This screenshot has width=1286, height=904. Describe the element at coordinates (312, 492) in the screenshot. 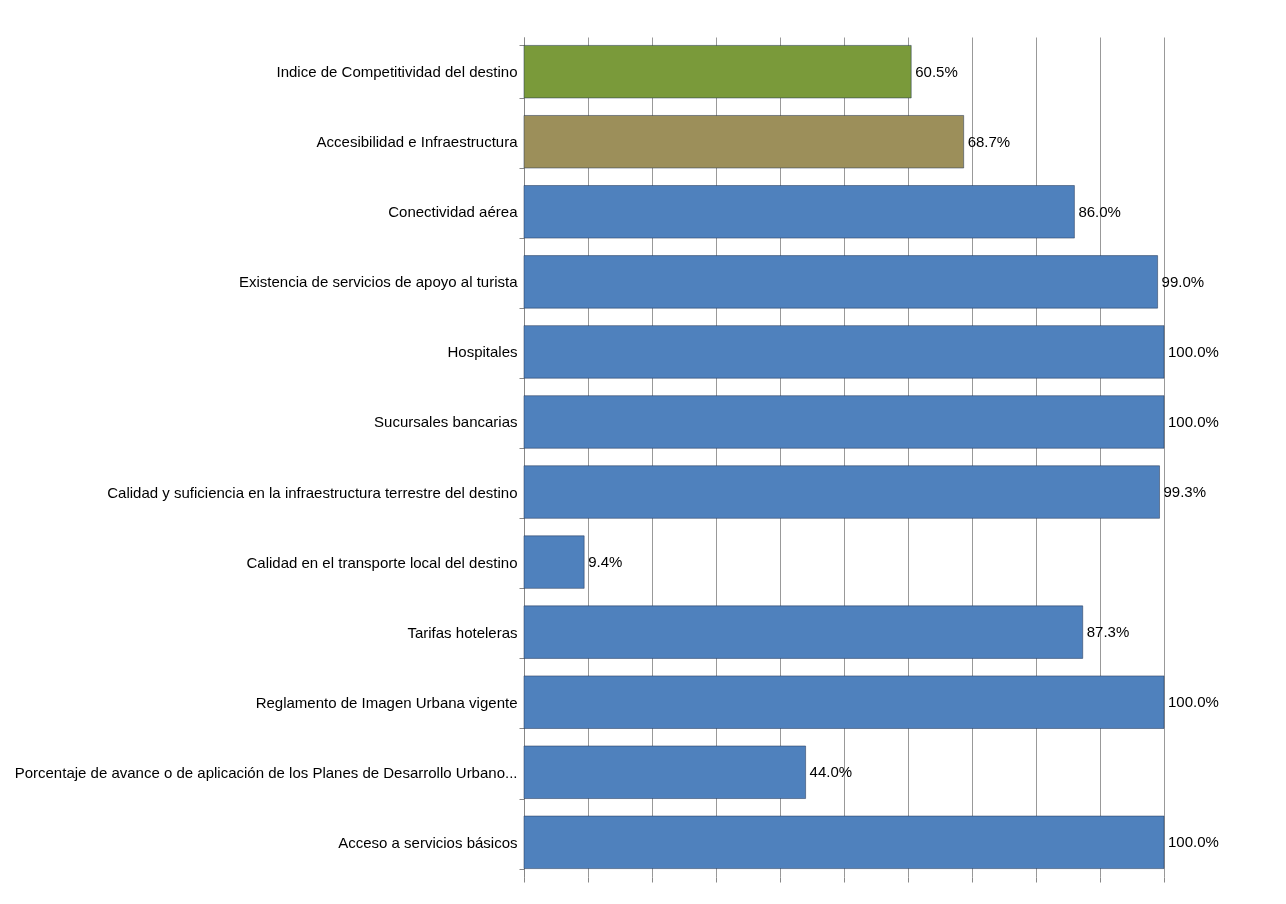

I see `y-tick-label: Calidad y suficiencia en la infraestructura terrestre del destino` at that location.